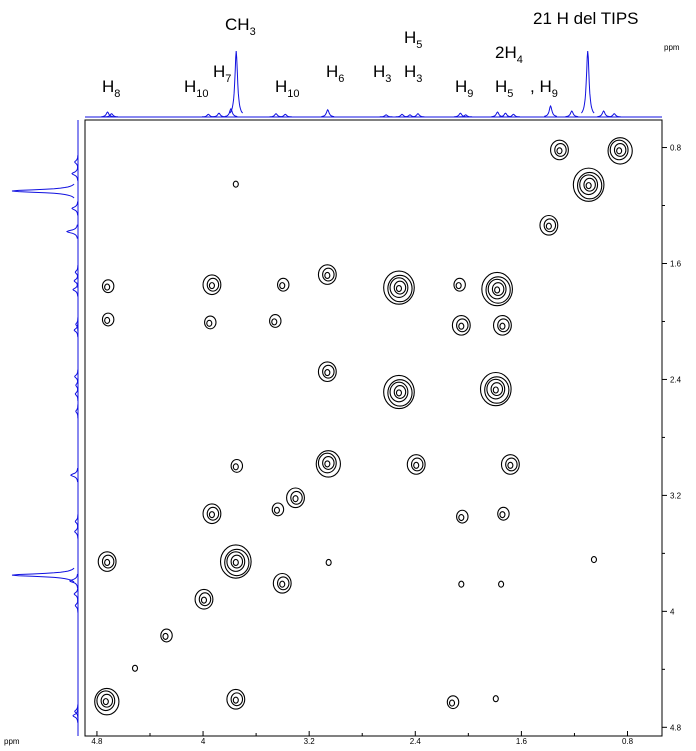  What do you see at coordinates (676, 495) in the screenshot?
I see `y-tick-label: 3.2` at bounding box center [676, 495].